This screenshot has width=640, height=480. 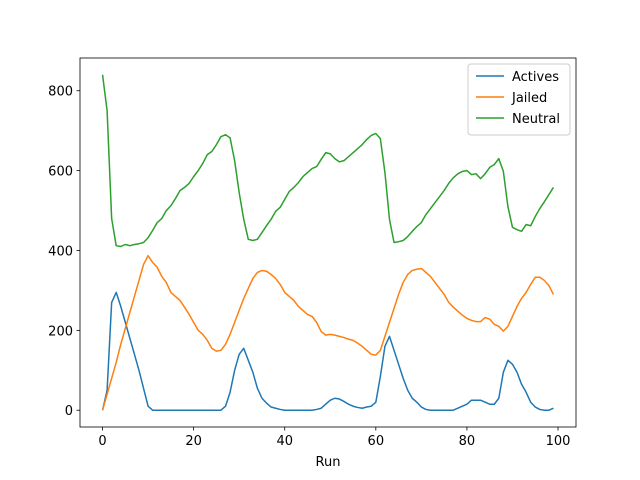 I want to click on y-tick-label: 600, so click(x=60, y=172).